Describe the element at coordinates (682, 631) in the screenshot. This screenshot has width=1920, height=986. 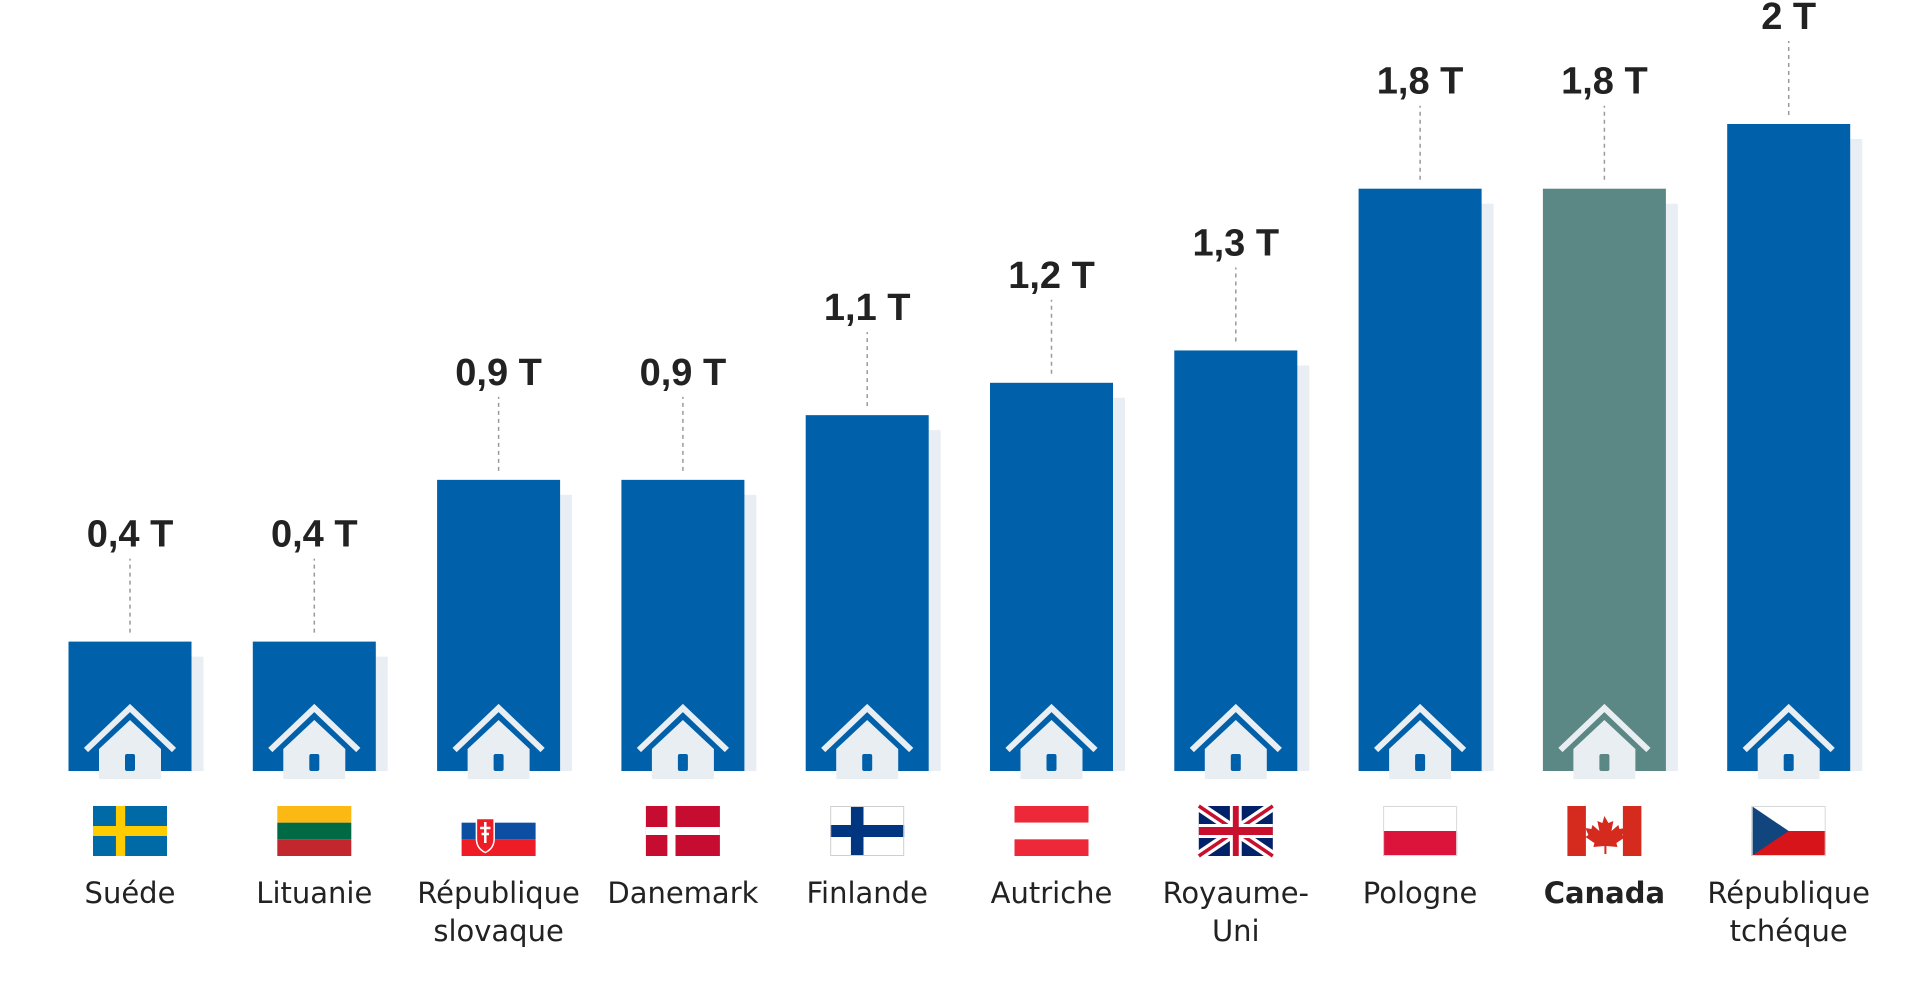
I see `bar-group: 0,9 T Danemark` at that location.